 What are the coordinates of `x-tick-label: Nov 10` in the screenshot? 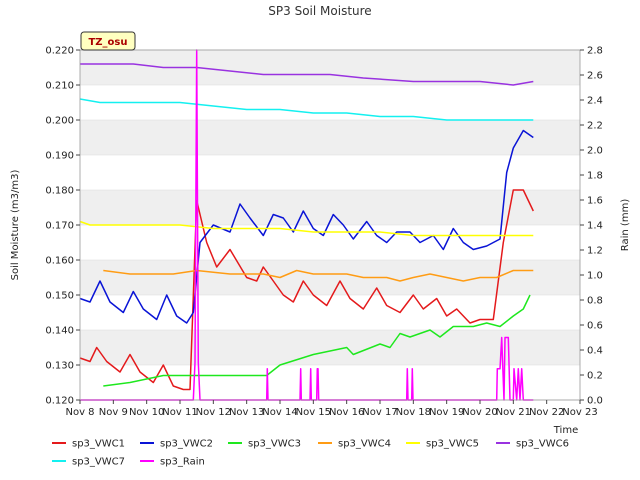 It's located at (146, 412).